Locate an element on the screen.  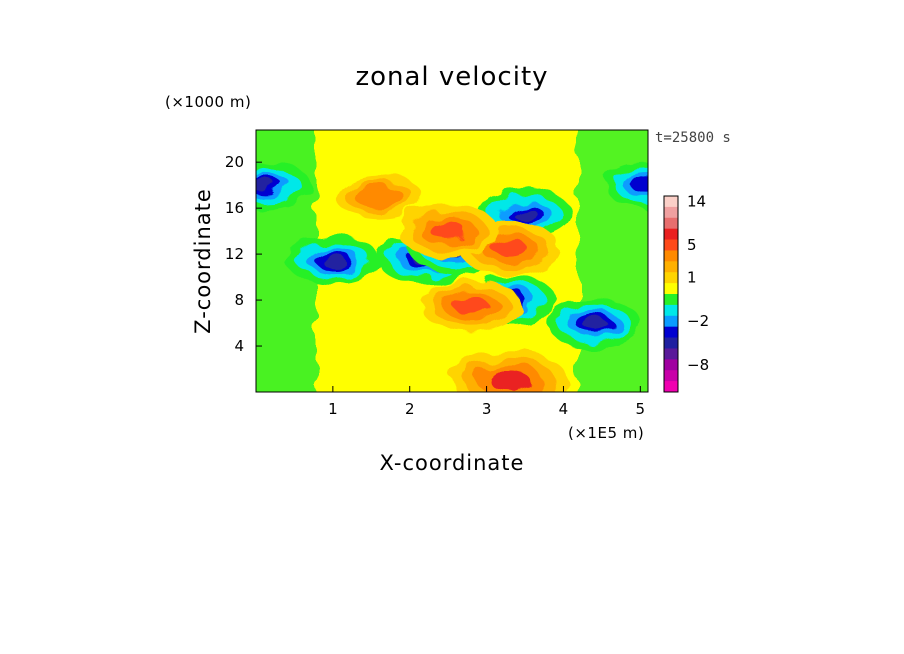
y-tick-label: 16 is located at coordinates (234, 208).